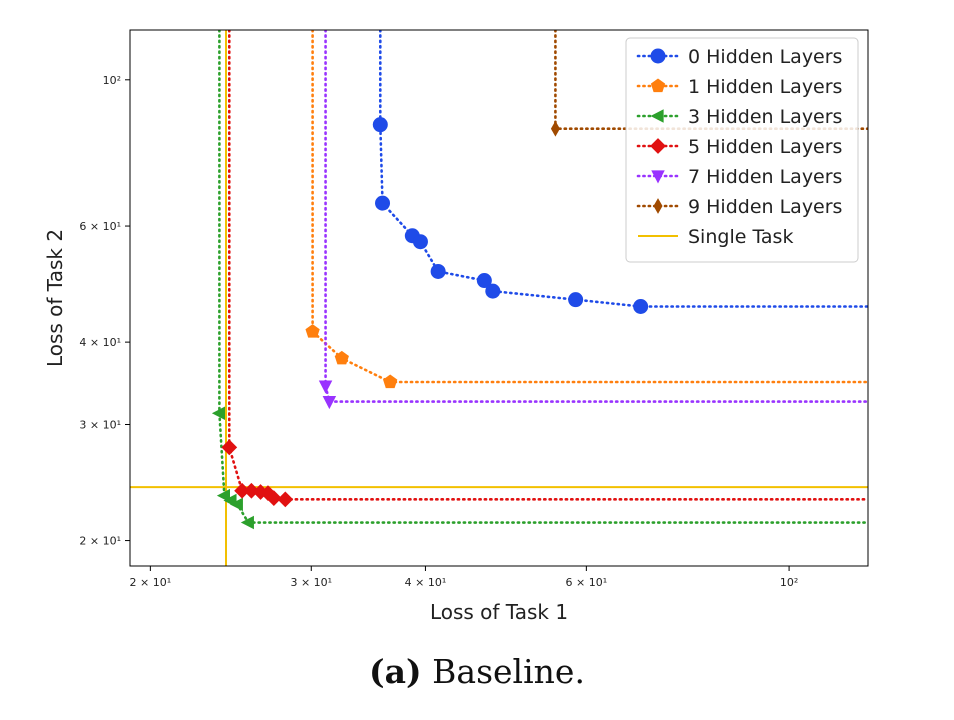  Describe the element at coordinates (765, 57) in the screenshot. I see `legend-label-0: 0 Hidden Layers` at that location.